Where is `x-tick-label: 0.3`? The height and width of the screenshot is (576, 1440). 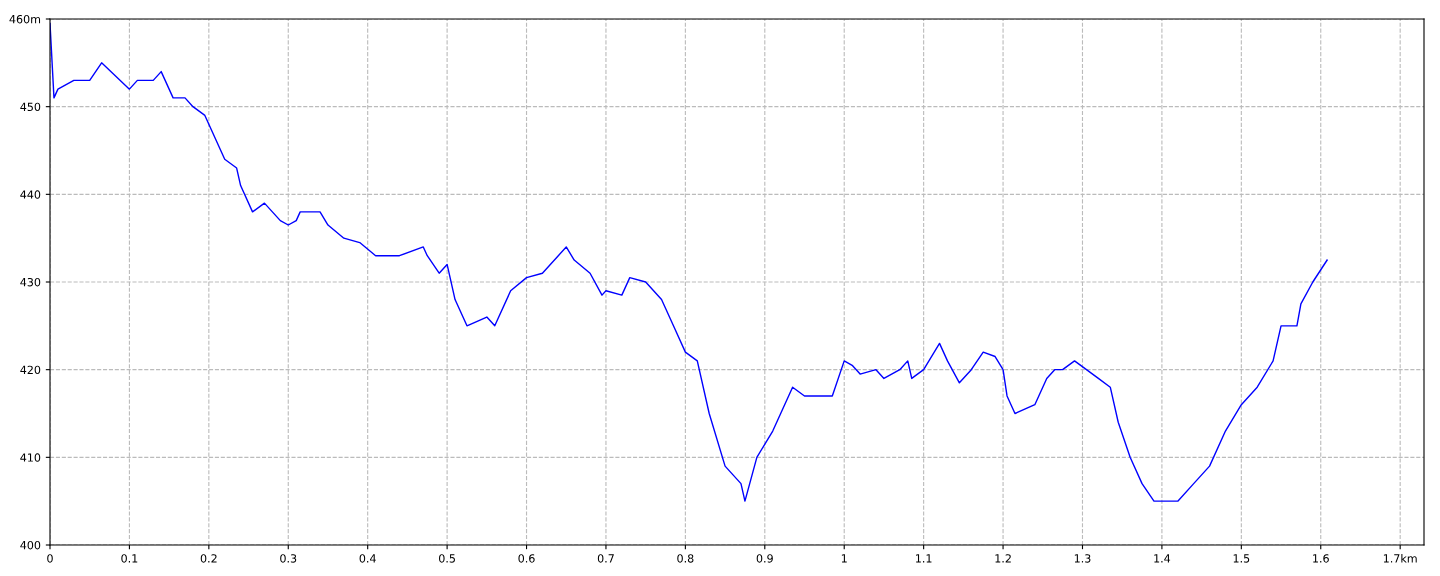
x-tick-label: 0.3 is located at coordinates (288, 558).